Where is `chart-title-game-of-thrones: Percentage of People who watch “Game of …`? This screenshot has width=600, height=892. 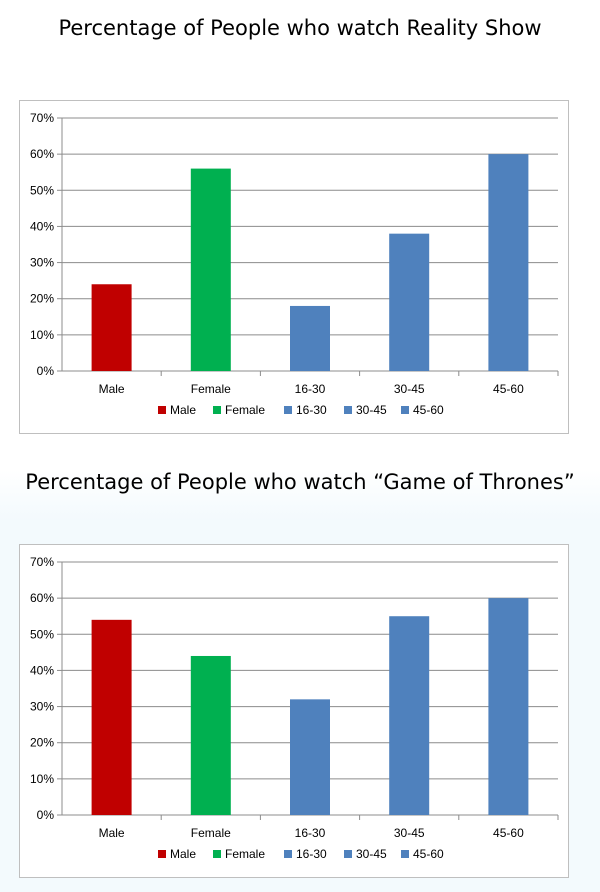
chart-title-game-of-thrones: Percentage of People who watch “Game of … is located at coordinates (300, 482).